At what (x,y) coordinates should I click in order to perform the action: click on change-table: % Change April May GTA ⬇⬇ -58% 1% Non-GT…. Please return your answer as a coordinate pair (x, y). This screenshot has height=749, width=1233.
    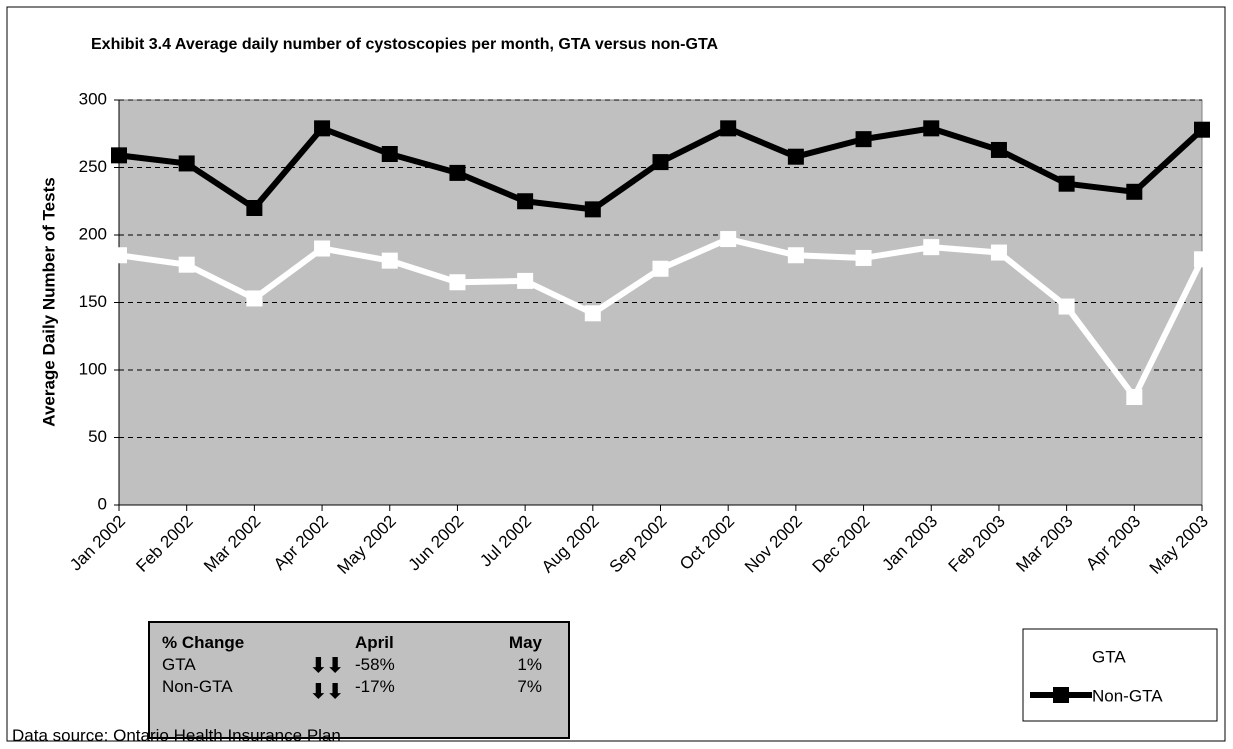
    Looking at the image, I should click on (359, 680).